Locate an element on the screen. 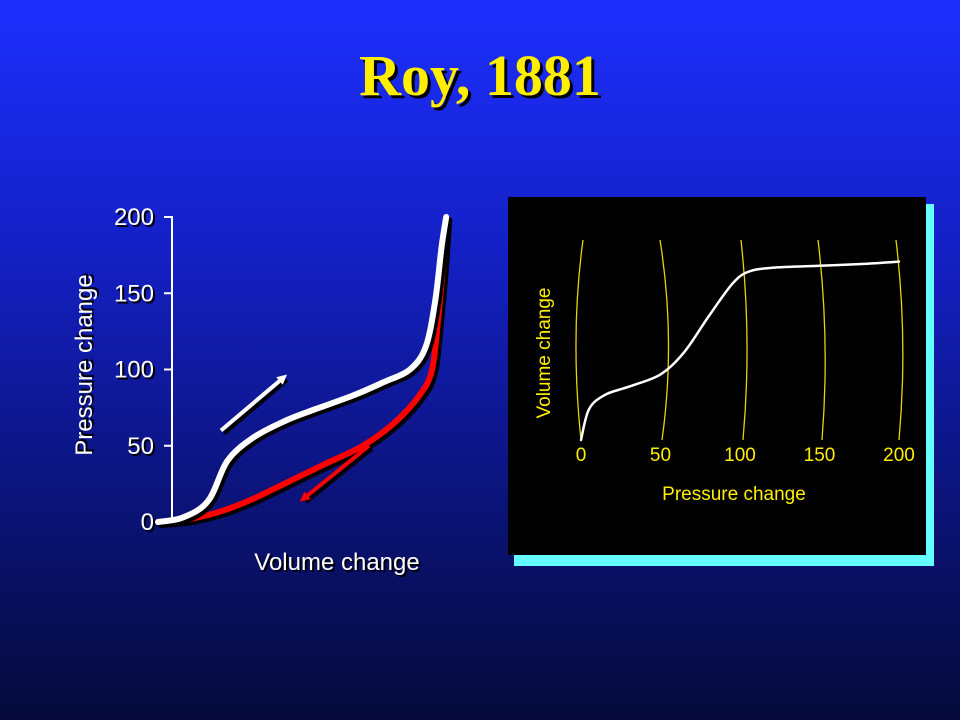  y-tick-label: 50 is located at coordinates (140, 446).